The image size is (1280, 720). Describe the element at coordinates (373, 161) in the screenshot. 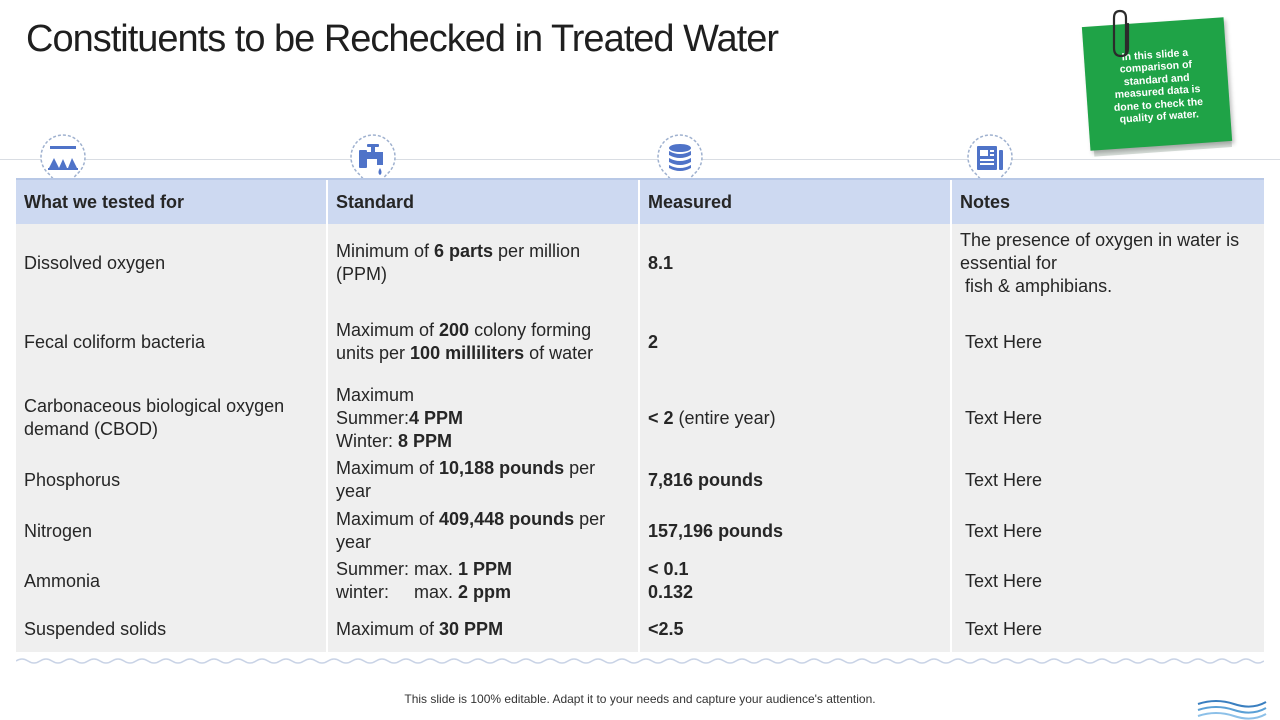

I see `water-tap-icon` at that location.